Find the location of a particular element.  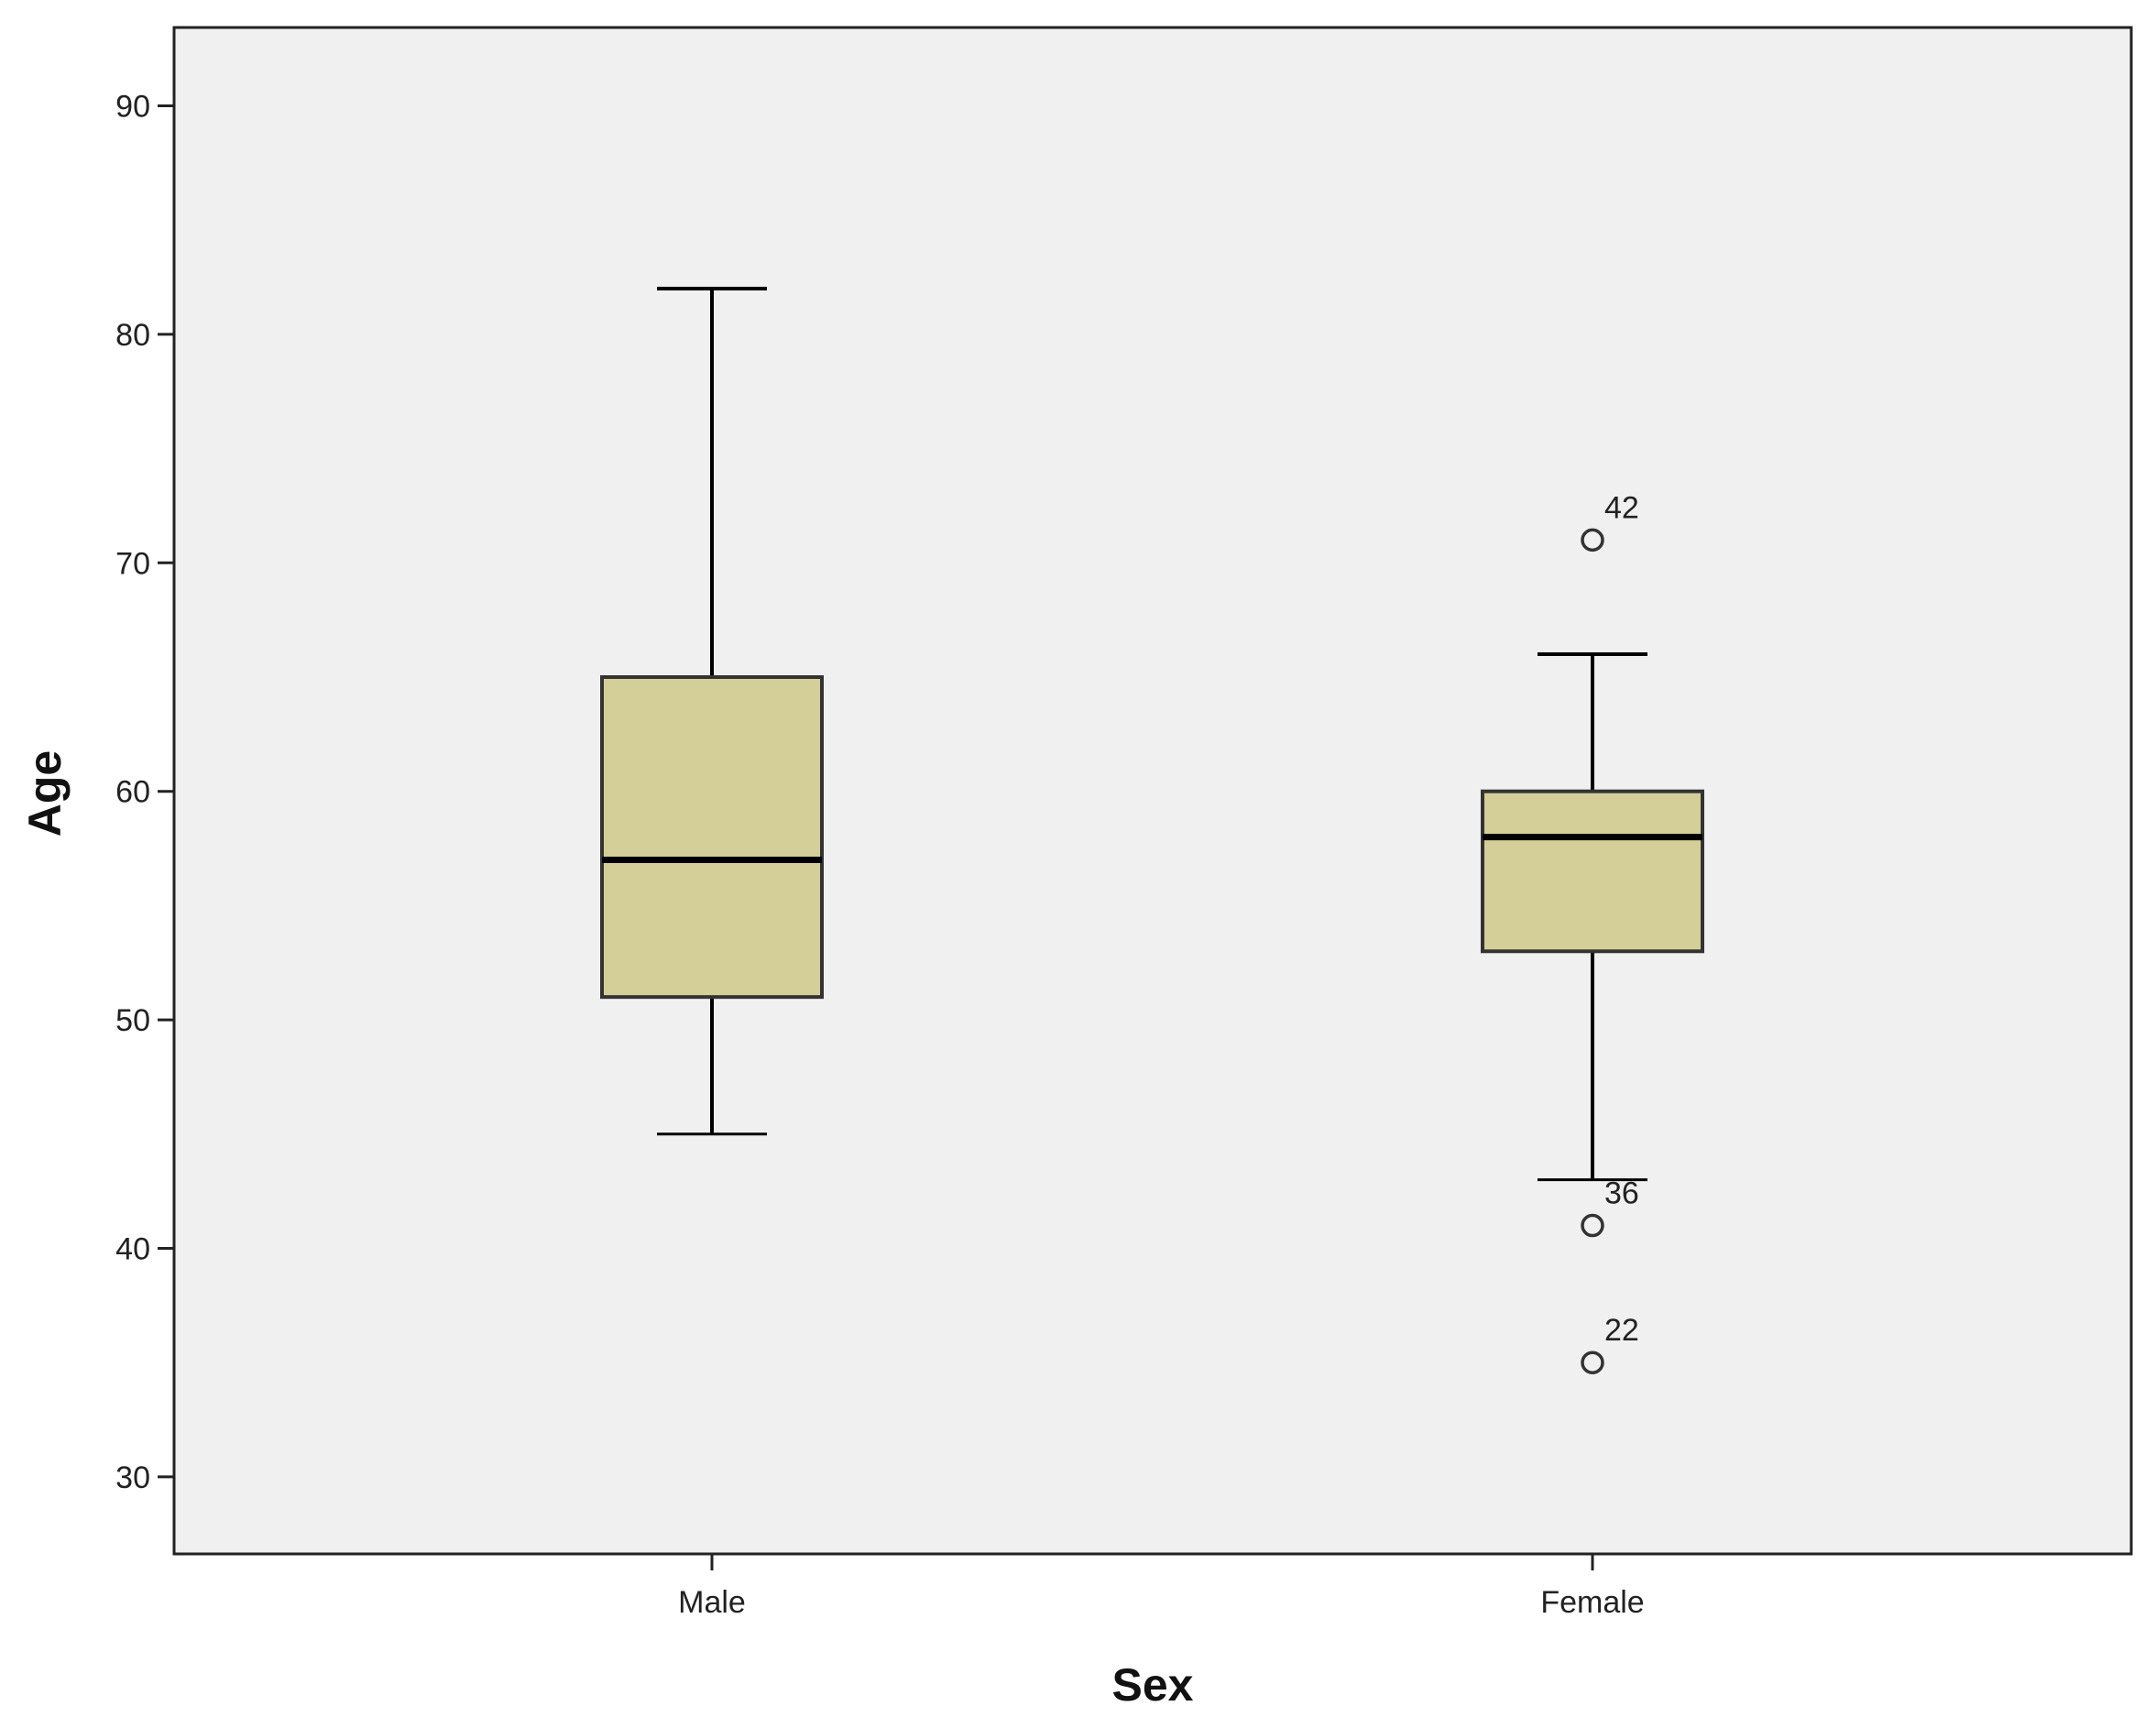

y-tick-label: 90 is located at coordinates (132, 107).